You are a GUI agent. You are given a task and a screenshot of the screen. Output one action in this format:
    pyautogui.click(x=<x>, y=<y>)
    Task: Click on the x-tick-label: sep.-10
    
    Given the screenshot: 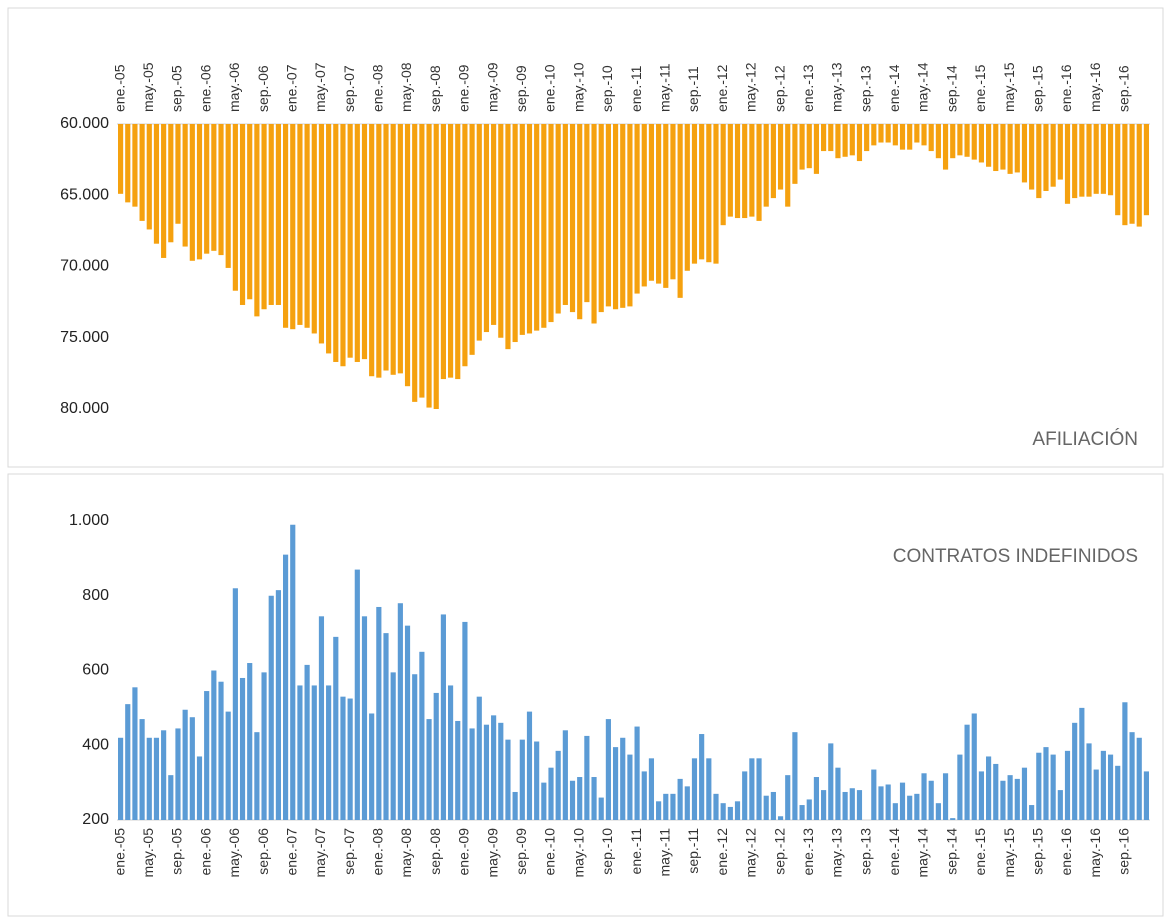 What is the action you would take?
    pyautogui.click(x=607, y=88)
    